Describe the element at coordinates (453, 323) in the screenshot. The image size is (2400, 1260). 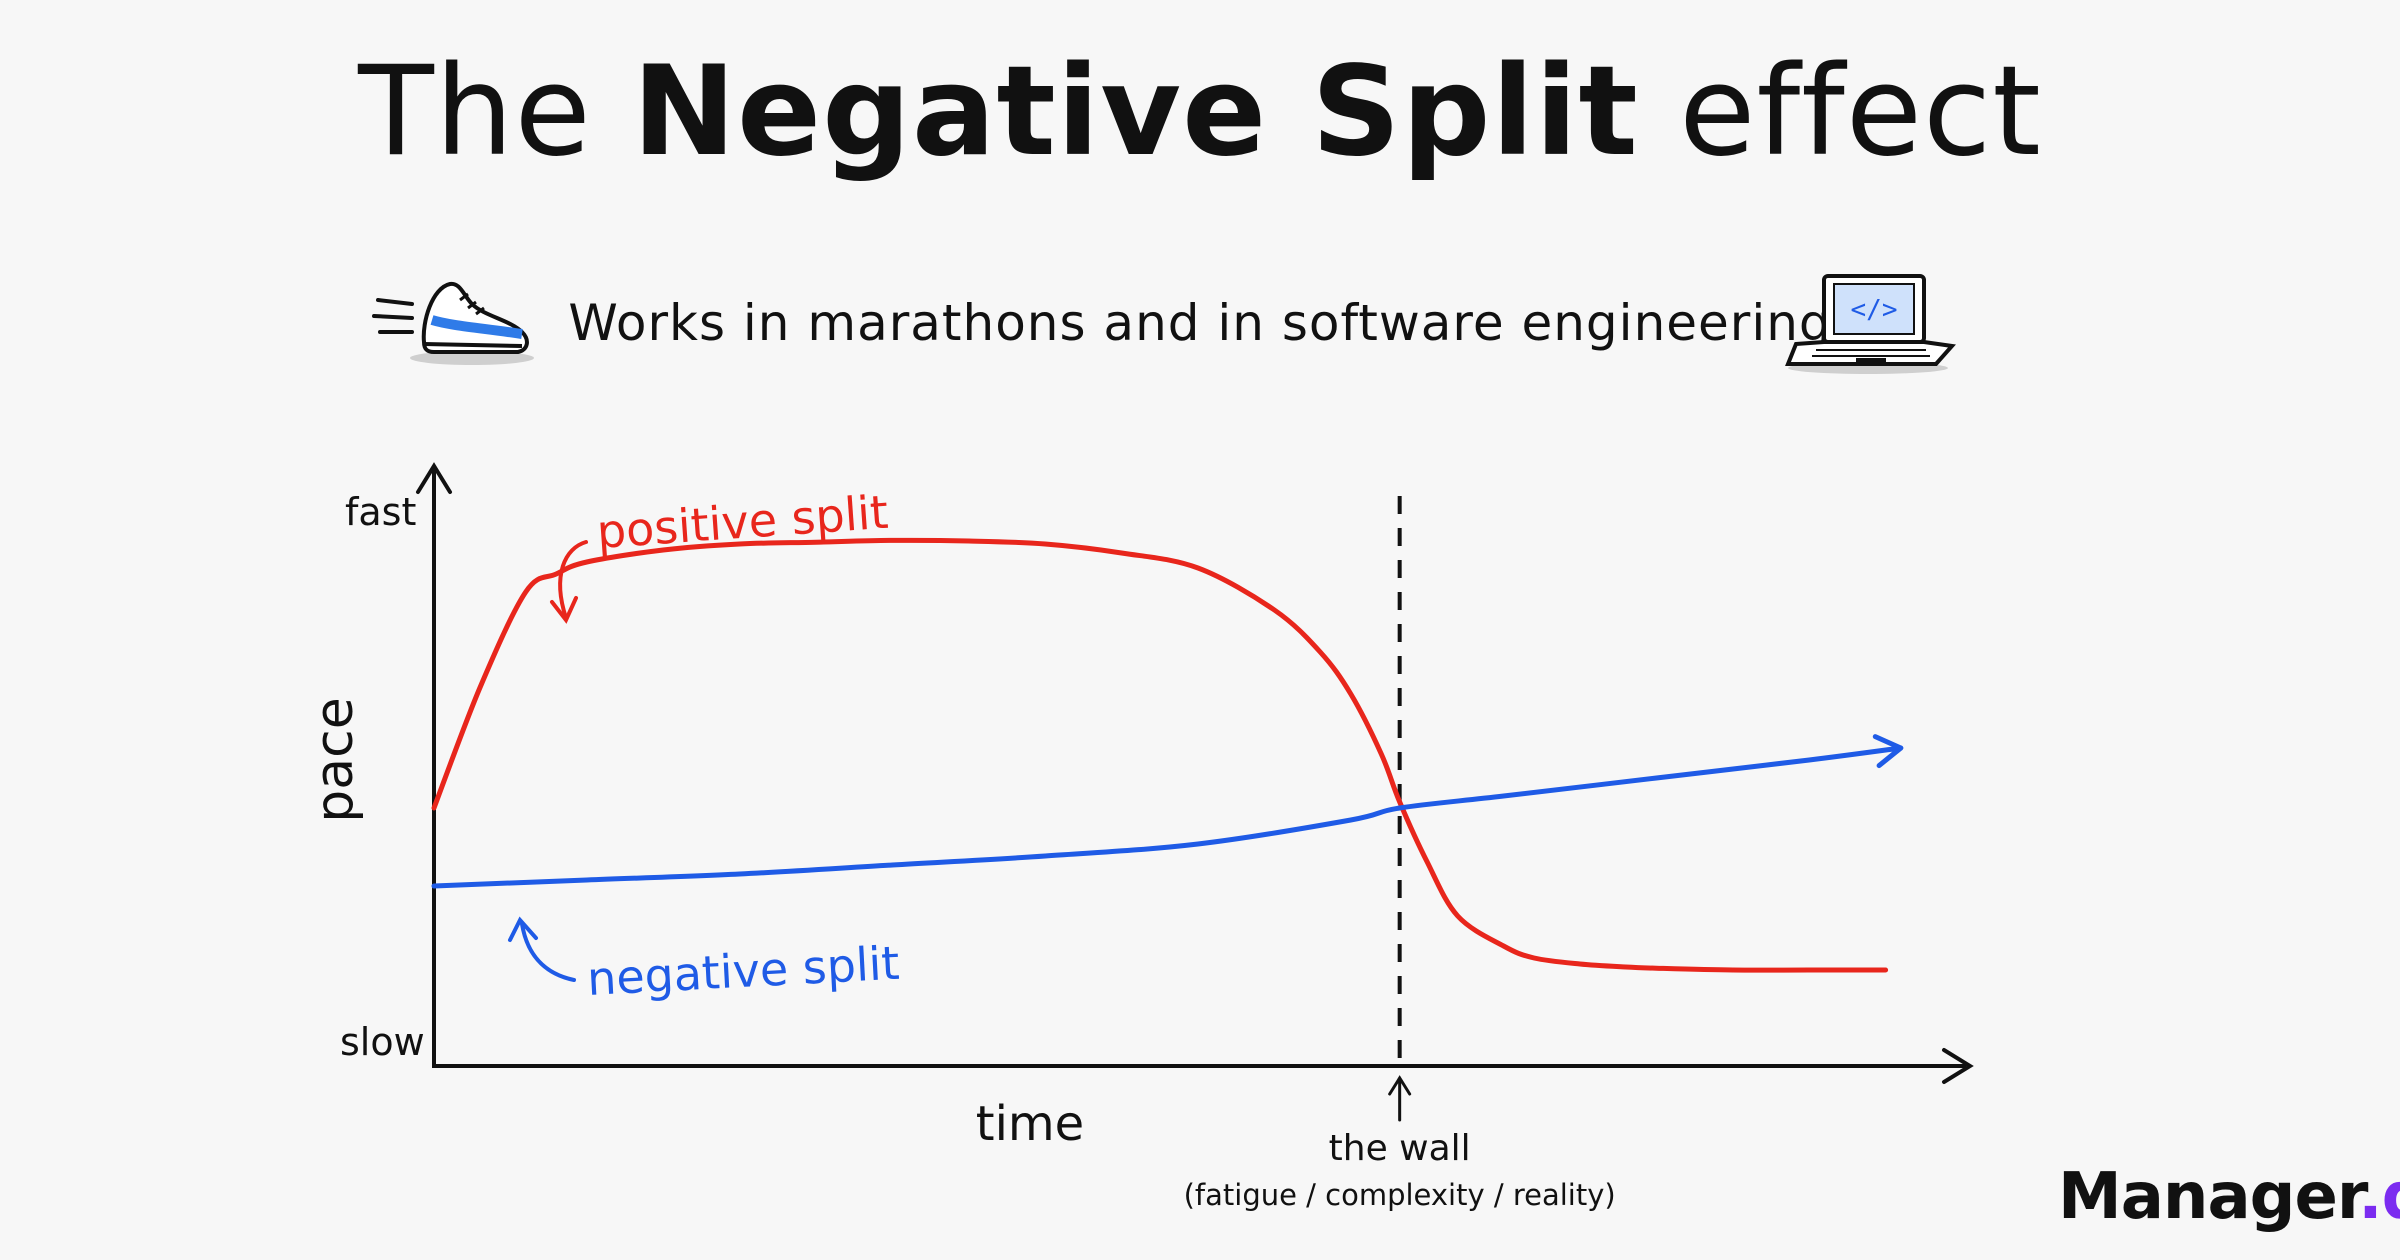
I see `running-shoe-icon` at that location.